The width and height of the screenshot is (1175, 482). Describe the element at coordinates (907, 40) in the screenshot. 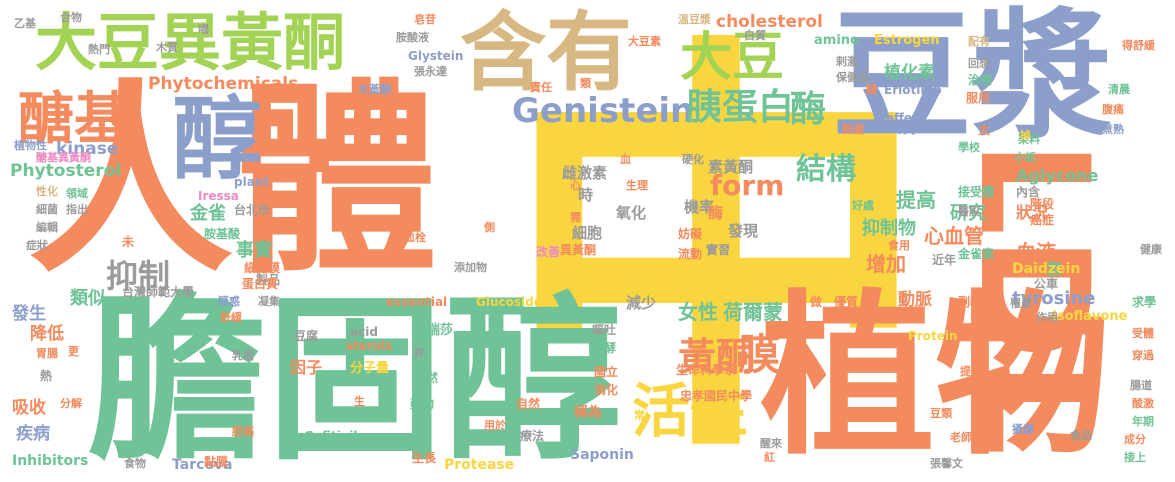

I see `word-estrogen-en: Estrogen` at that location.